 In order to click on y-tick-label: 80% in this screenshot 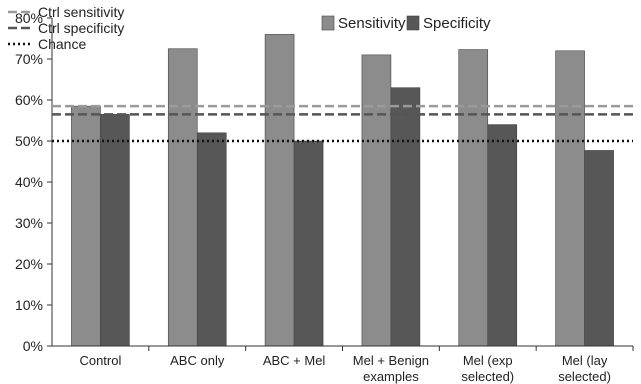, I will do `click(29, 18)`.